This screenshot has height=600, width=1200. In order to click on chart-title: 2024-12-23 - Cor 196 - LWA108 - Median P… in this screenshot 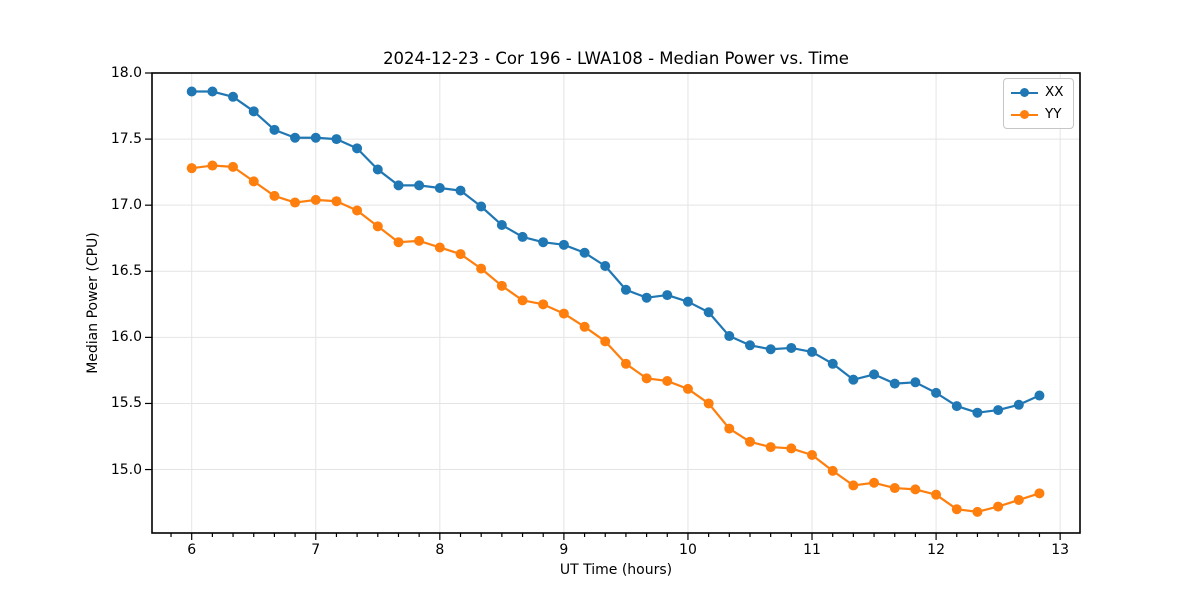, I will do `click(616, 58)`.